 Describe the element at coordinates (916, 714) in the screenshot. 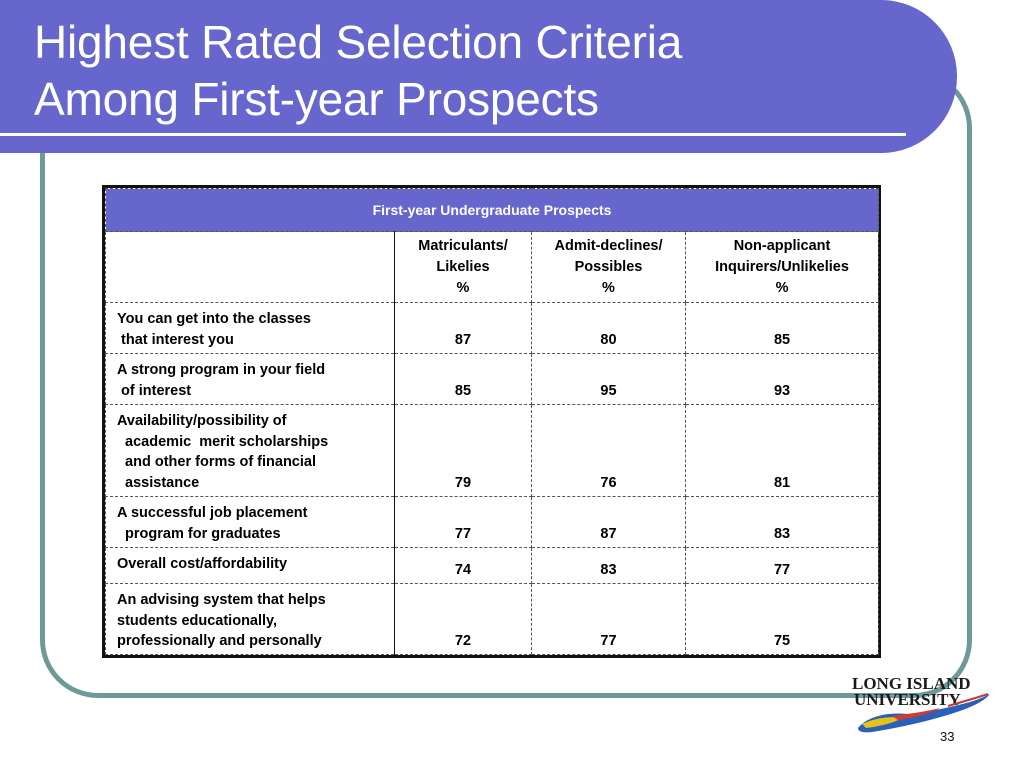

I see `island-stripe-icon` at that location.